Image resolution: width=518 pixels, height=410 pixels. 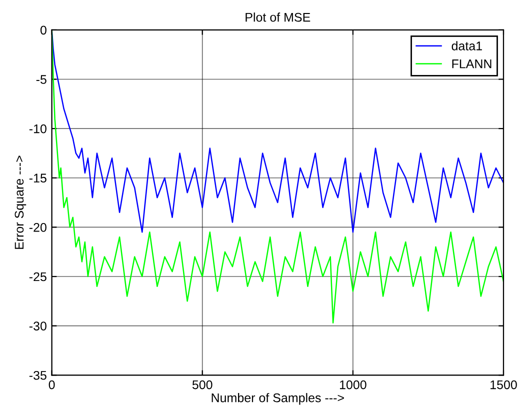 What do you see at coordinates (37, 227) in the screenshot?
I see `y-tick-label: -20` at bounding box center [37, 227].